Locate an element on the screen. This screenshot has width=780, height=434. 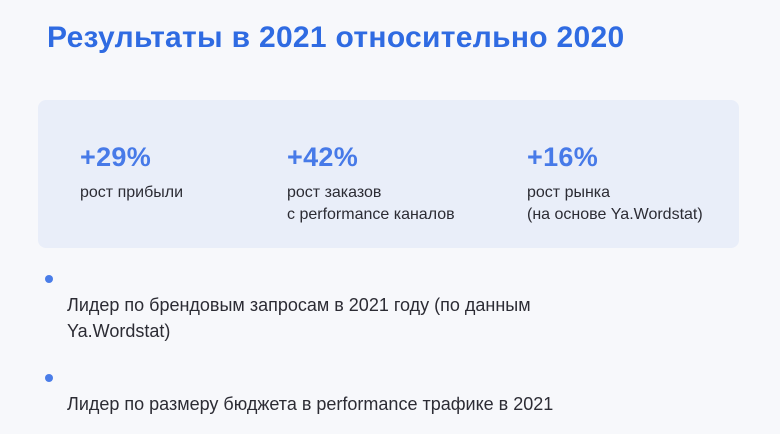
stat-label: рост заказов с performance каналов is located at coordinates (371, 203).